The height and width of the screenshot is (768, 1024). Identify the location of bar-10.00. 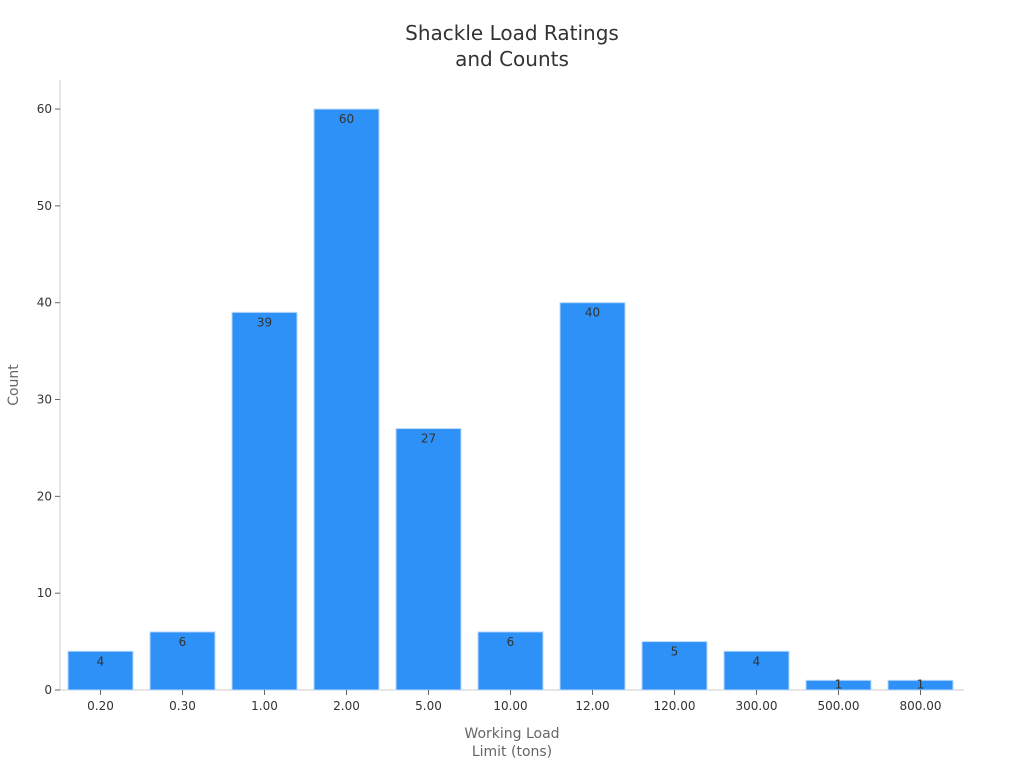
(510, 661).